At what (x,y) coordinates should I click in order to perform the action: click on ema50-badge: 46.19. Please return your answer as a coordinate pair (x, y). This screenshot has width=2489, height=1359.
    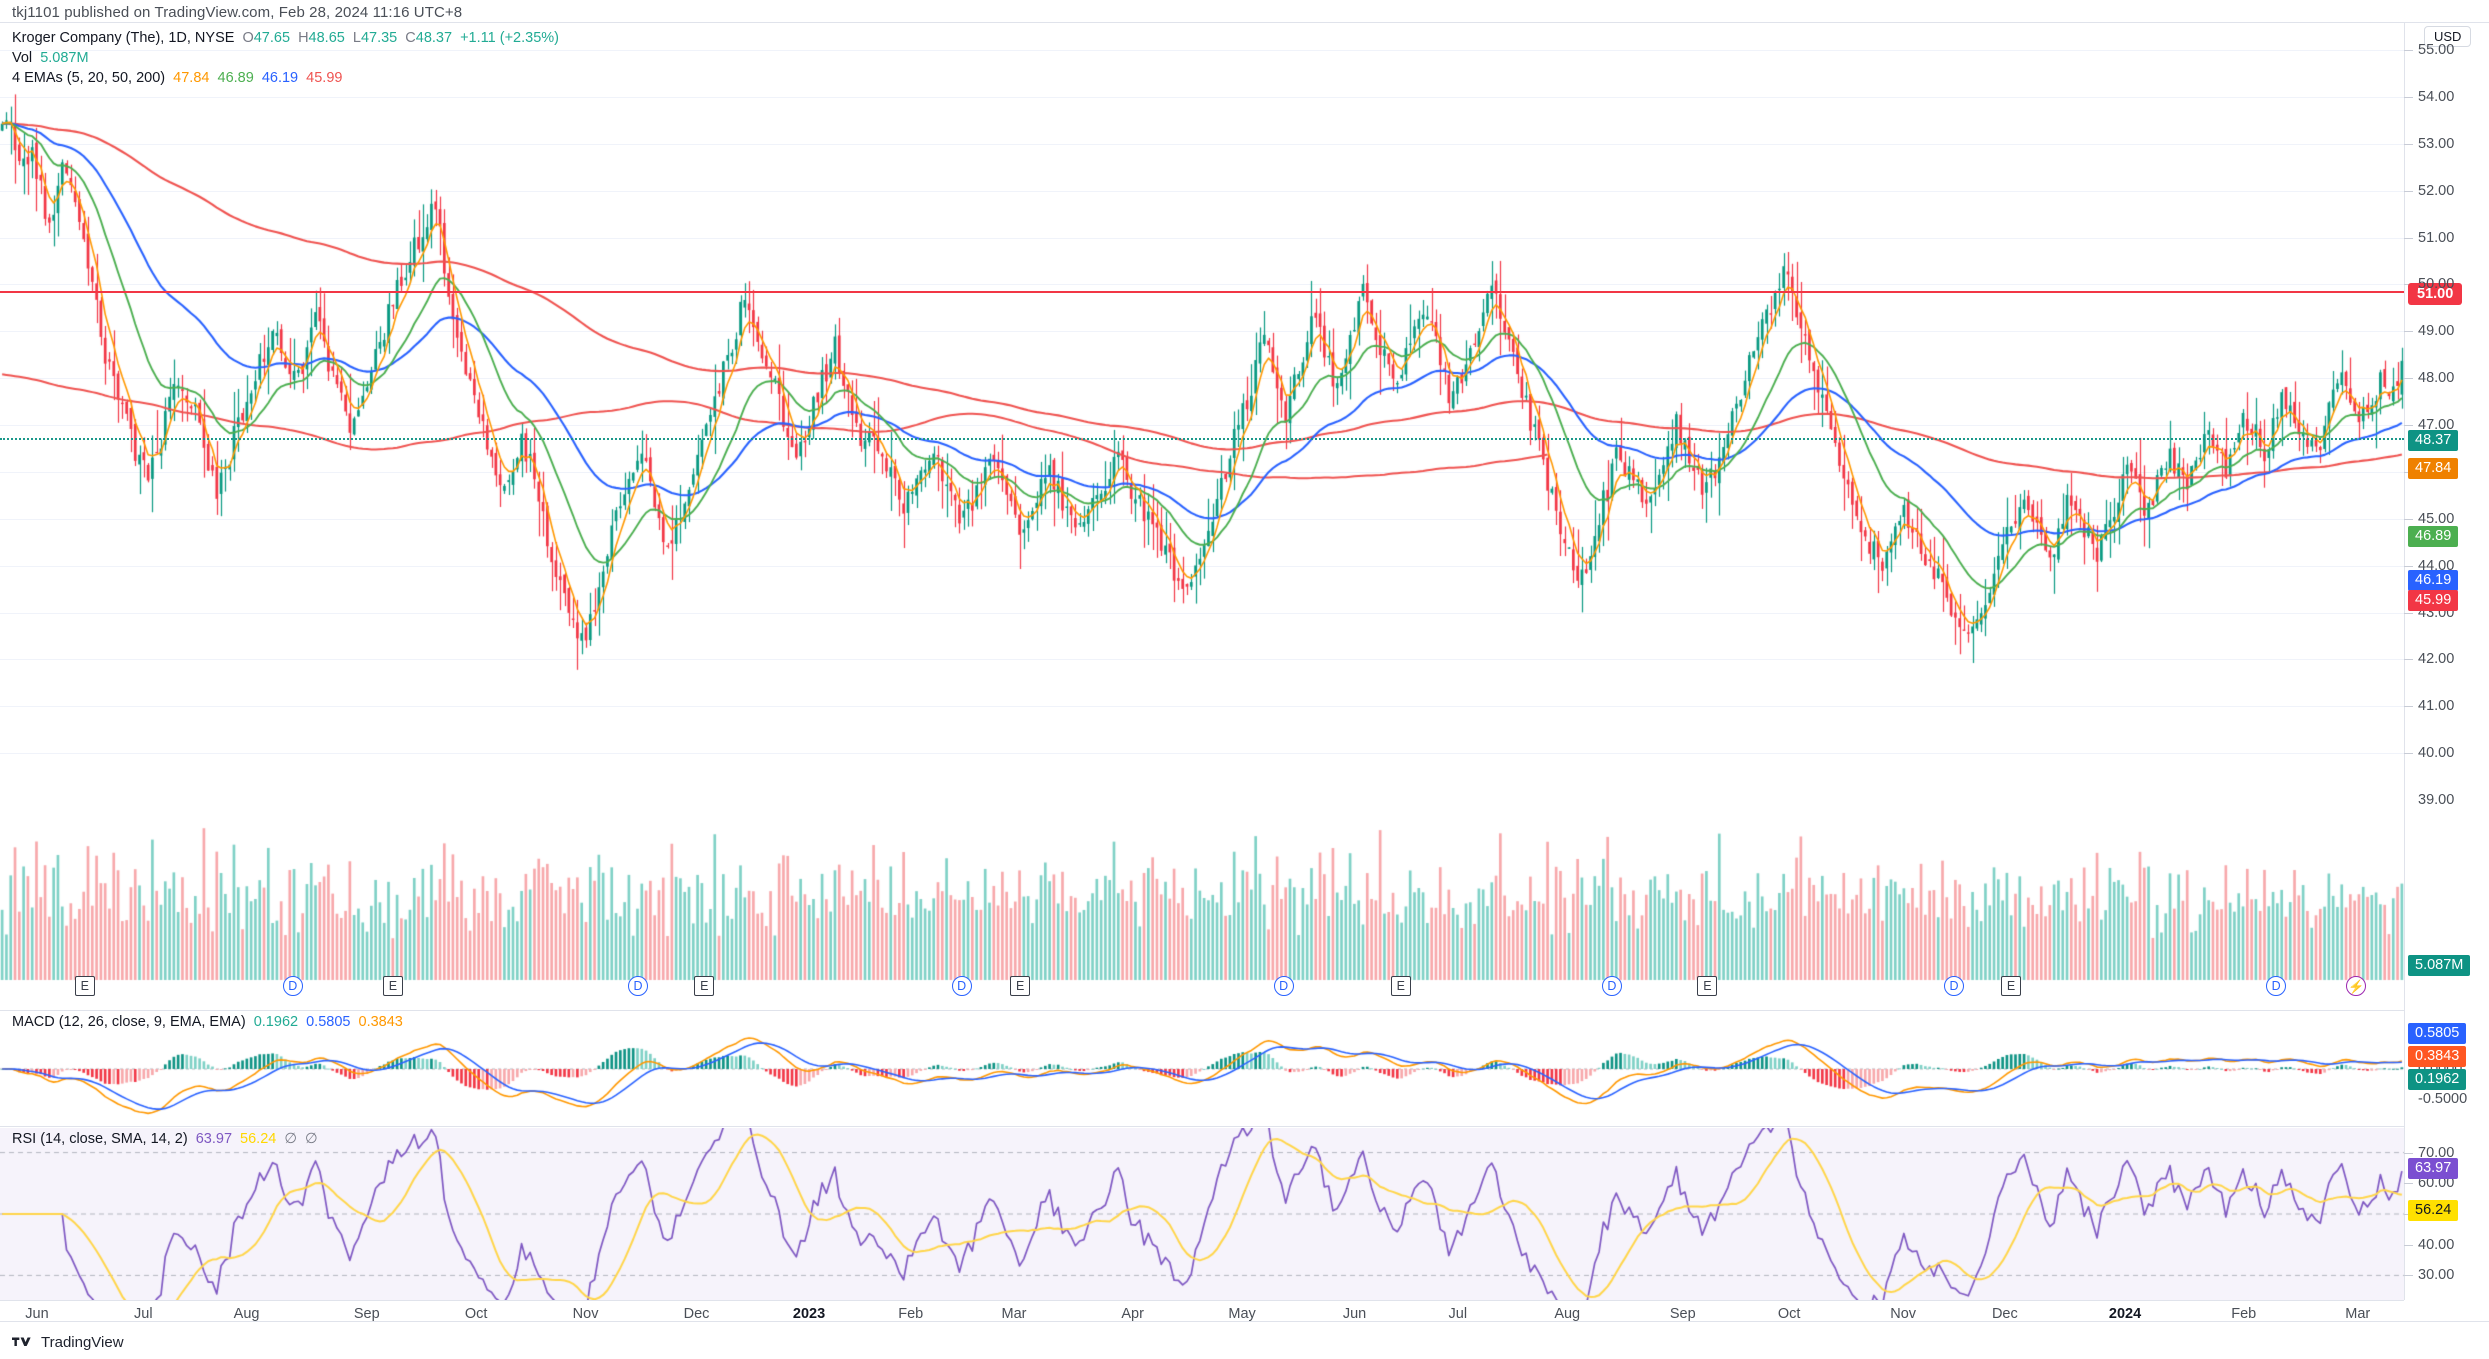
    Looking at the image, I should click on (2433, 581).